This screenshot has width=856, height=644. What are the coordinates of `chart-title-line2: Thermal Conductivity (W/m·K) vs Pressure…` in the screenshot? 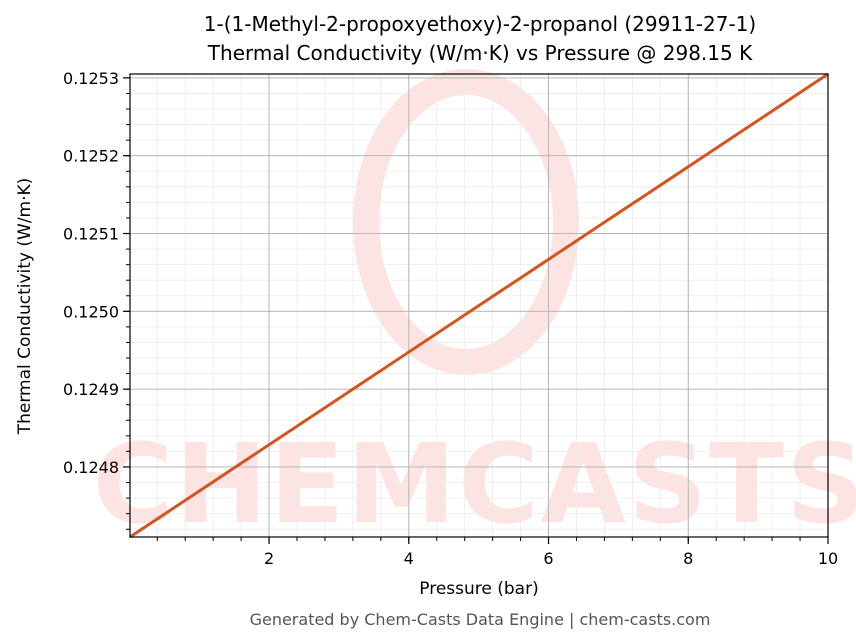 It's located at (480, 53).